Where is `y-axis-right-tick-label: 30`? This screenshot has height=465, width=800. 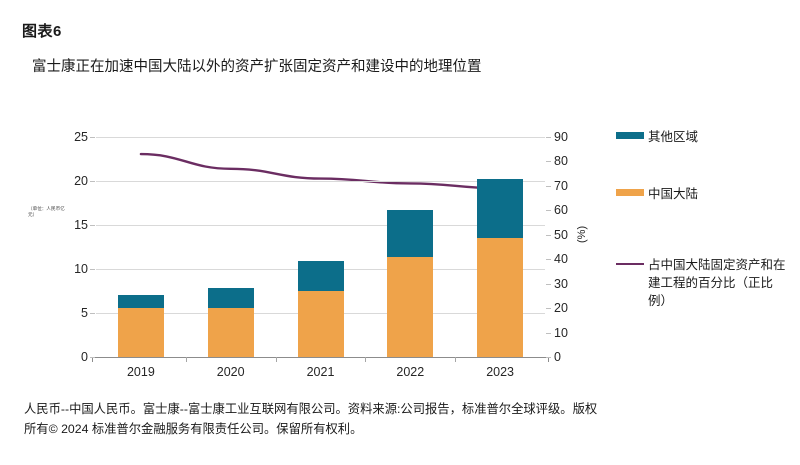
y-axis-right-tick-label: 30 is located at coordinates (561, 283).